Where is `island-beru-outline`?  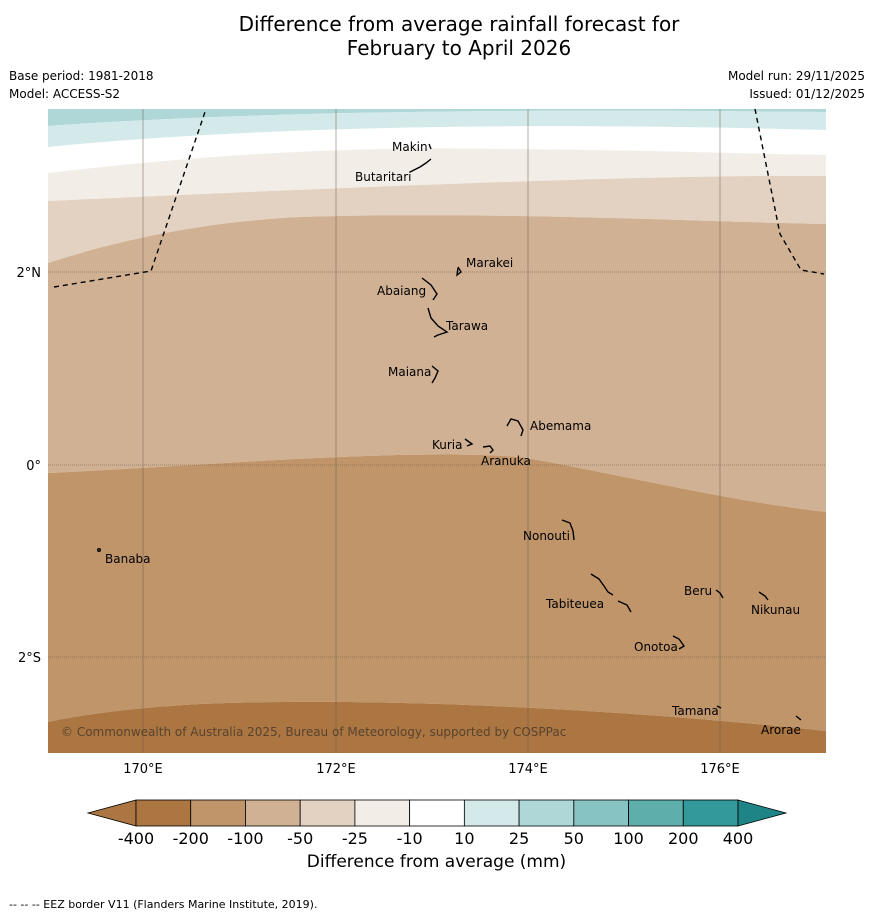
island-beru-outline is located at coordinates (719, 594).